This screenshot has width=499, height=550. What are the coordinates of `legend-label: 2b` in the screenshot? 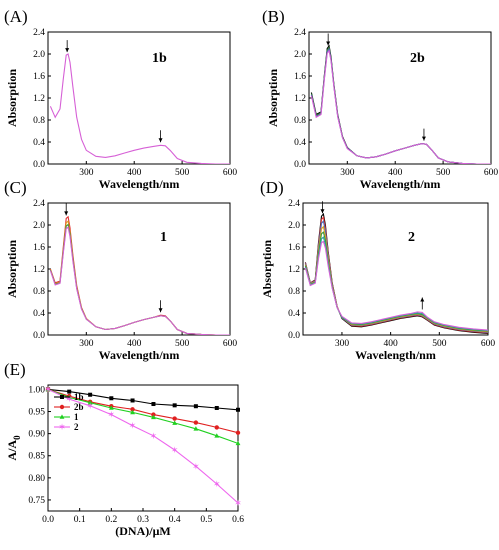 It's located at (79, 407).